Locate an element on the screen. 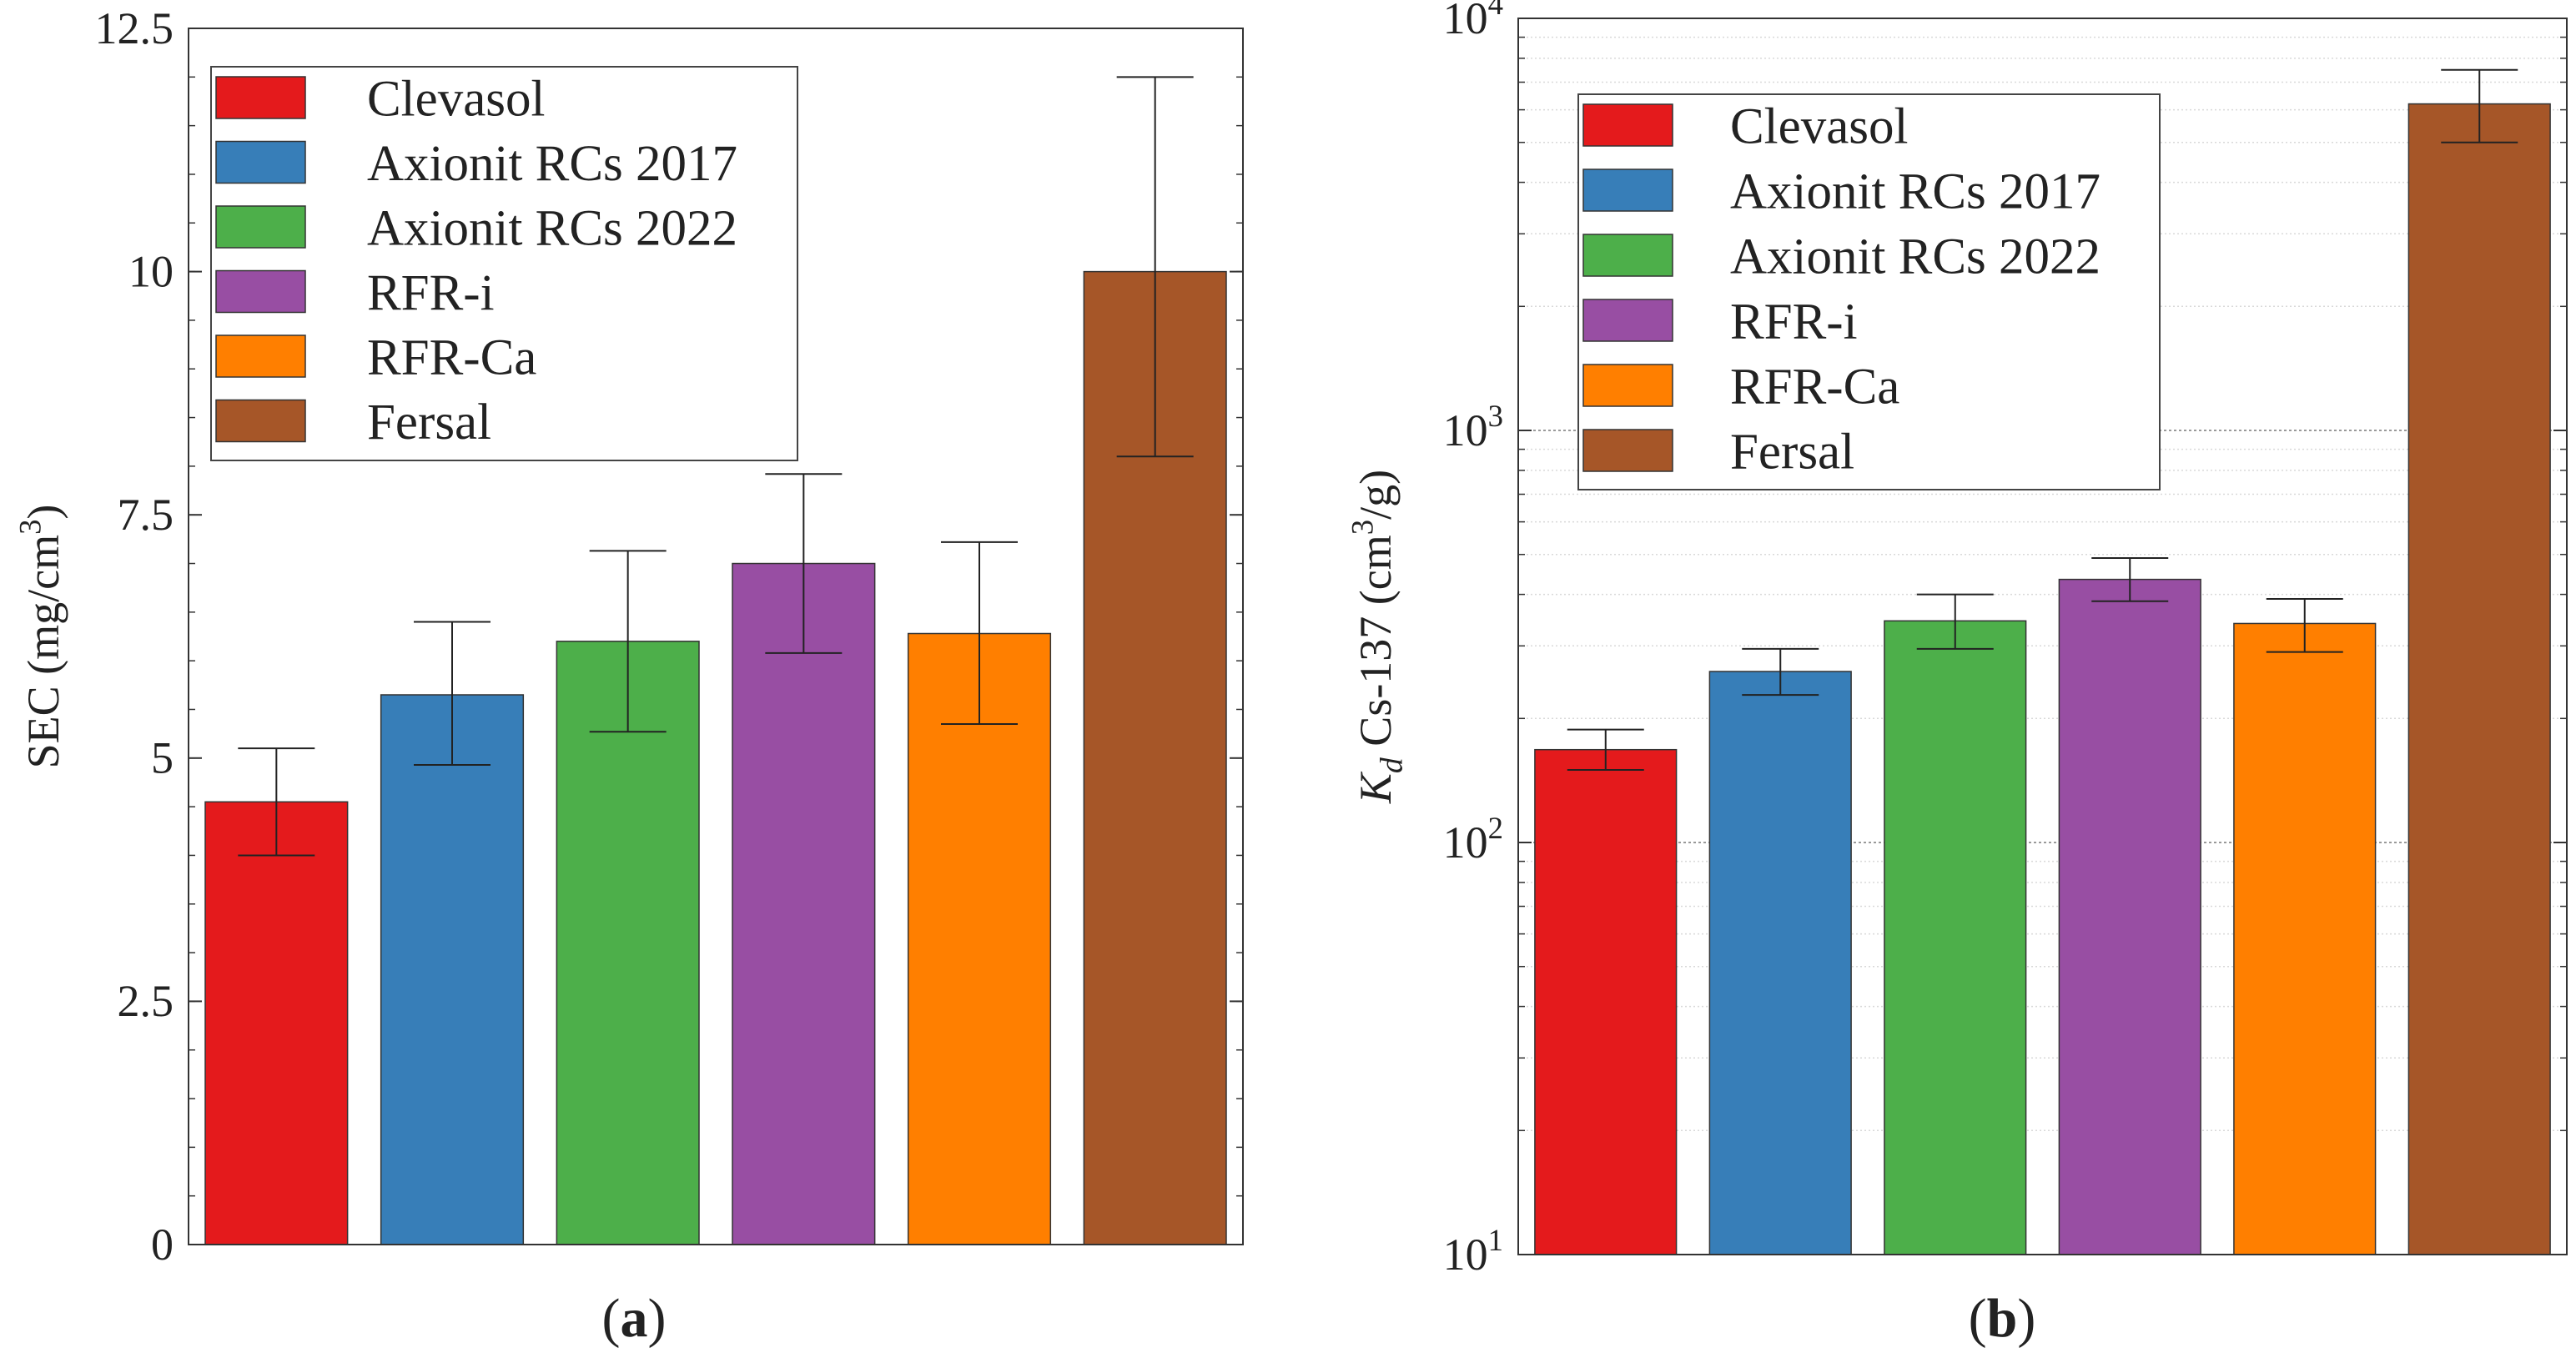  bar-fersal is located at coordinates (2479, 679).